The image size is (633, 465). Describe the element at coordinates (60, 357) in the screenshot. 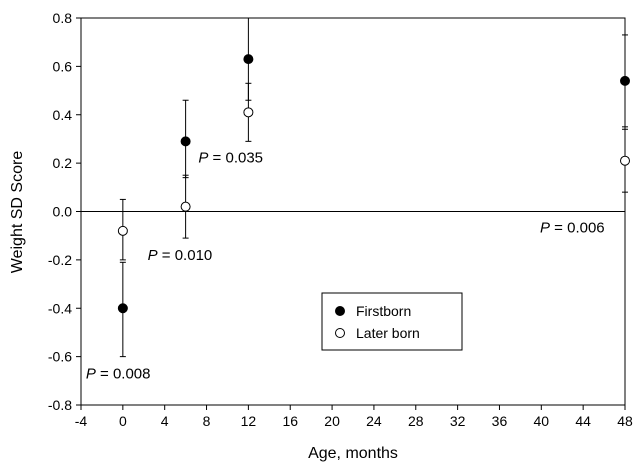

I see `y-tick-label: -0.6` at that location.